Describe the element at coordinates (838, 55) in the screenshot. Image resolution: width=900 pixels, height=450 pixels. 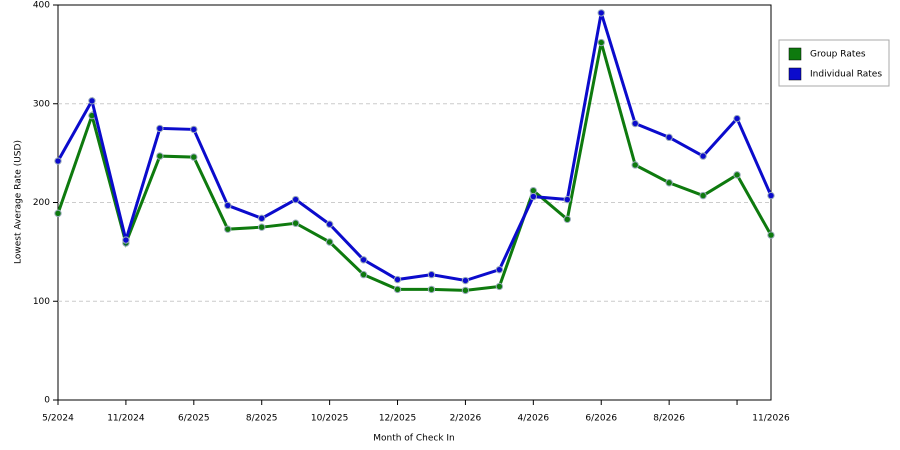
I see `legend-label: Group Rates` at that location.